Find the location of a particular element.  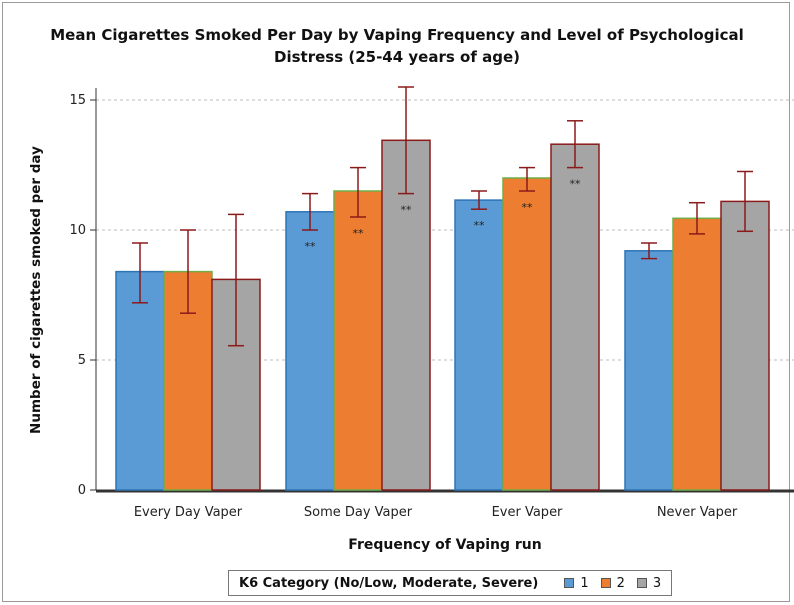

x-tick-label-3: Never Vaper is located at coordinates (697, 512).